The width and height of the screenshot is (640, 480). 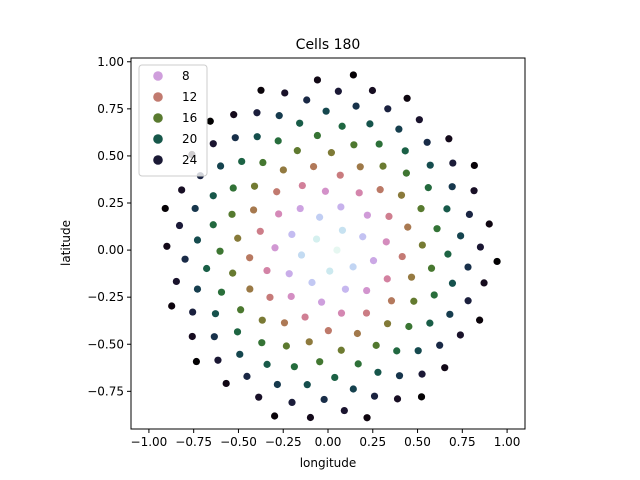 I want to click on y-axis-label: latitude, so click(x=66, y=243).